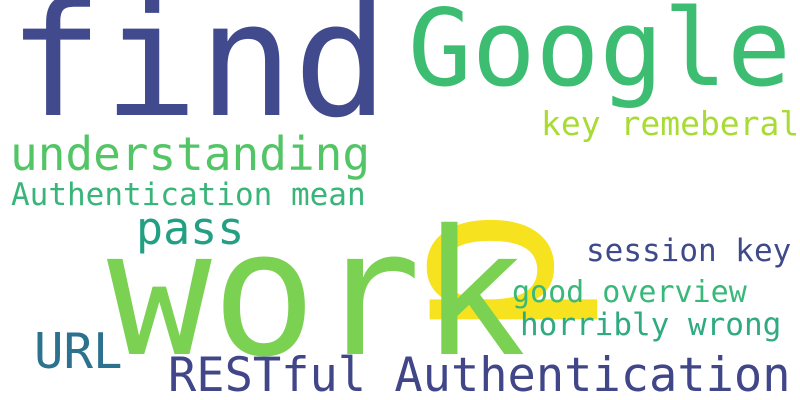 Image resolution: width=800 pixels, height=400 pixels. I want to click on word-restful-authentication: RESTful Authentication, so click(479, 374).